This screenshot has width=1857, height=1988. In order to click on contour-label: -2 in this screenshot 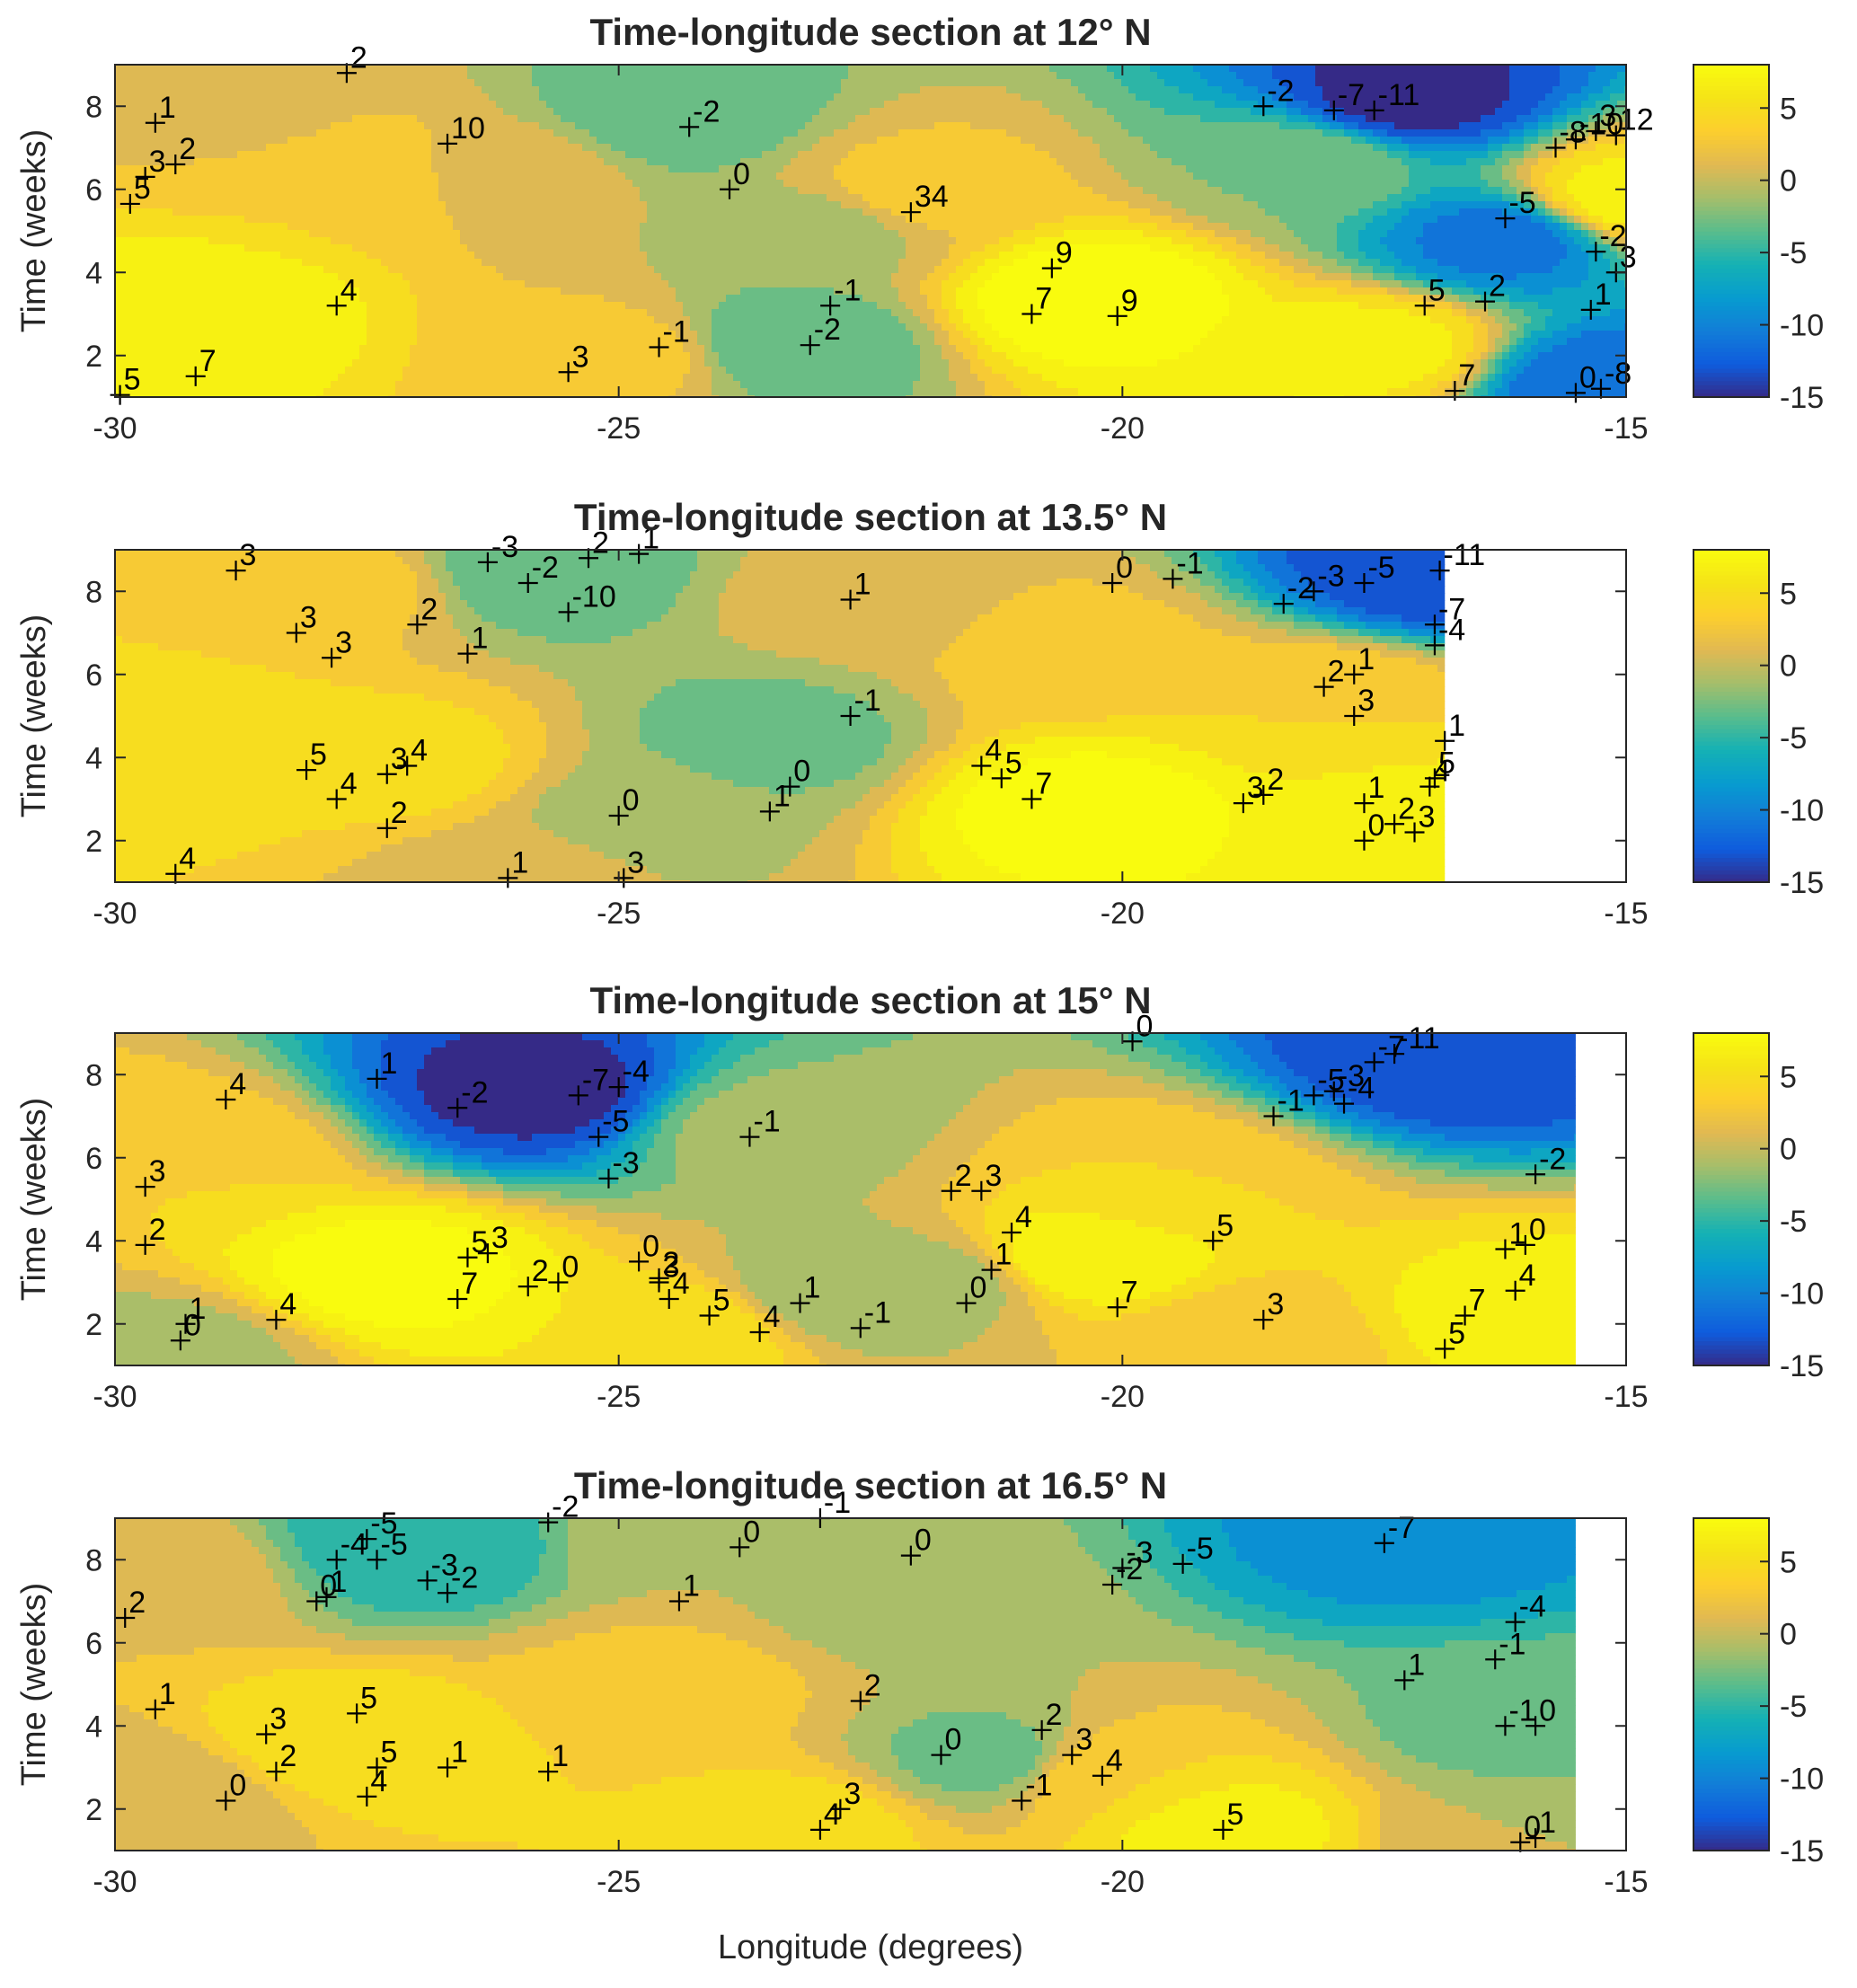, I will do `click(545, 568)`.